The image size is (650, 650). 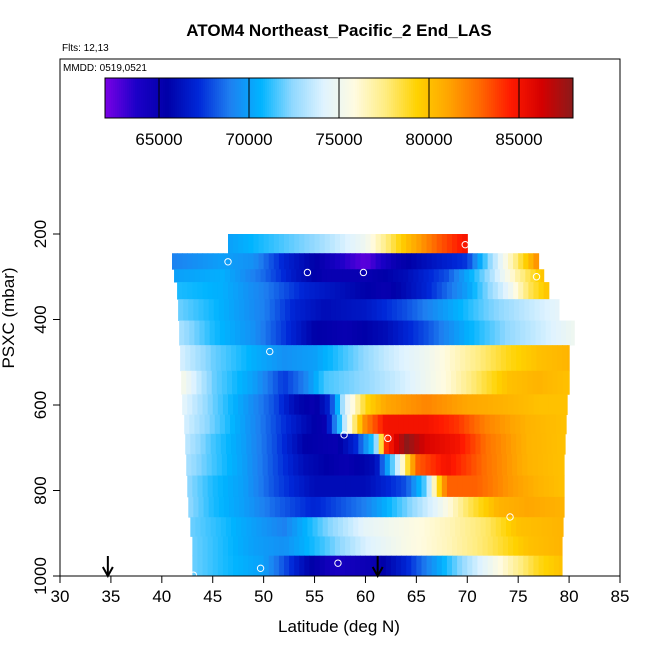 I want to click on heatmap-layer, so click(x=375, y=405).